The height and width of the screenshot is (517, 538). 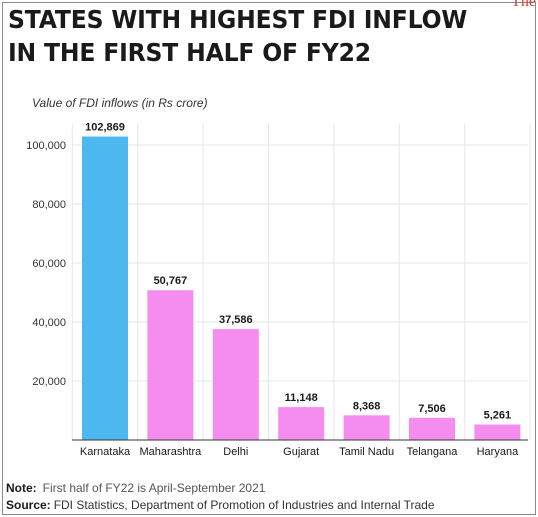 I want to click on x-tick-label: Tamil Nadu, so click(x=366, y=452).